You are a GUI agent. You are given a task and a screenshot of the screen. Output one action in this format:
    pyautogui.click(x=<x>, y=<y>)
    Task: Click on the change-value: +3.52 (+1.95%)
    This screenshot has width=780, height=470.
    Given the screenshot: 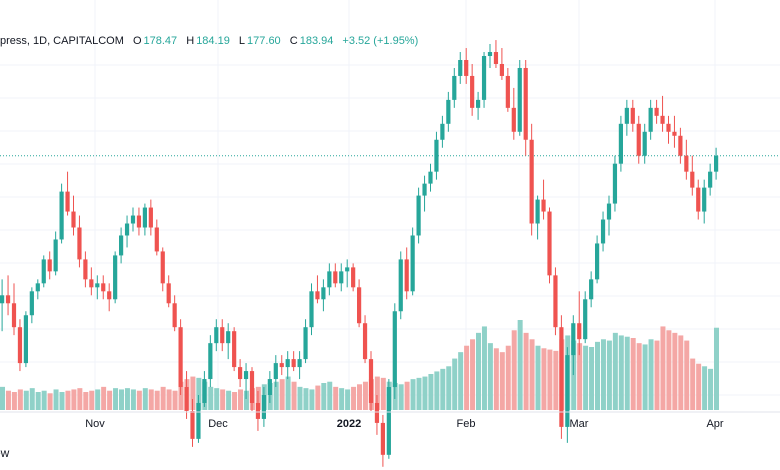 What is the action you would take?
    pyautogui.click(x=380, y=41)
    